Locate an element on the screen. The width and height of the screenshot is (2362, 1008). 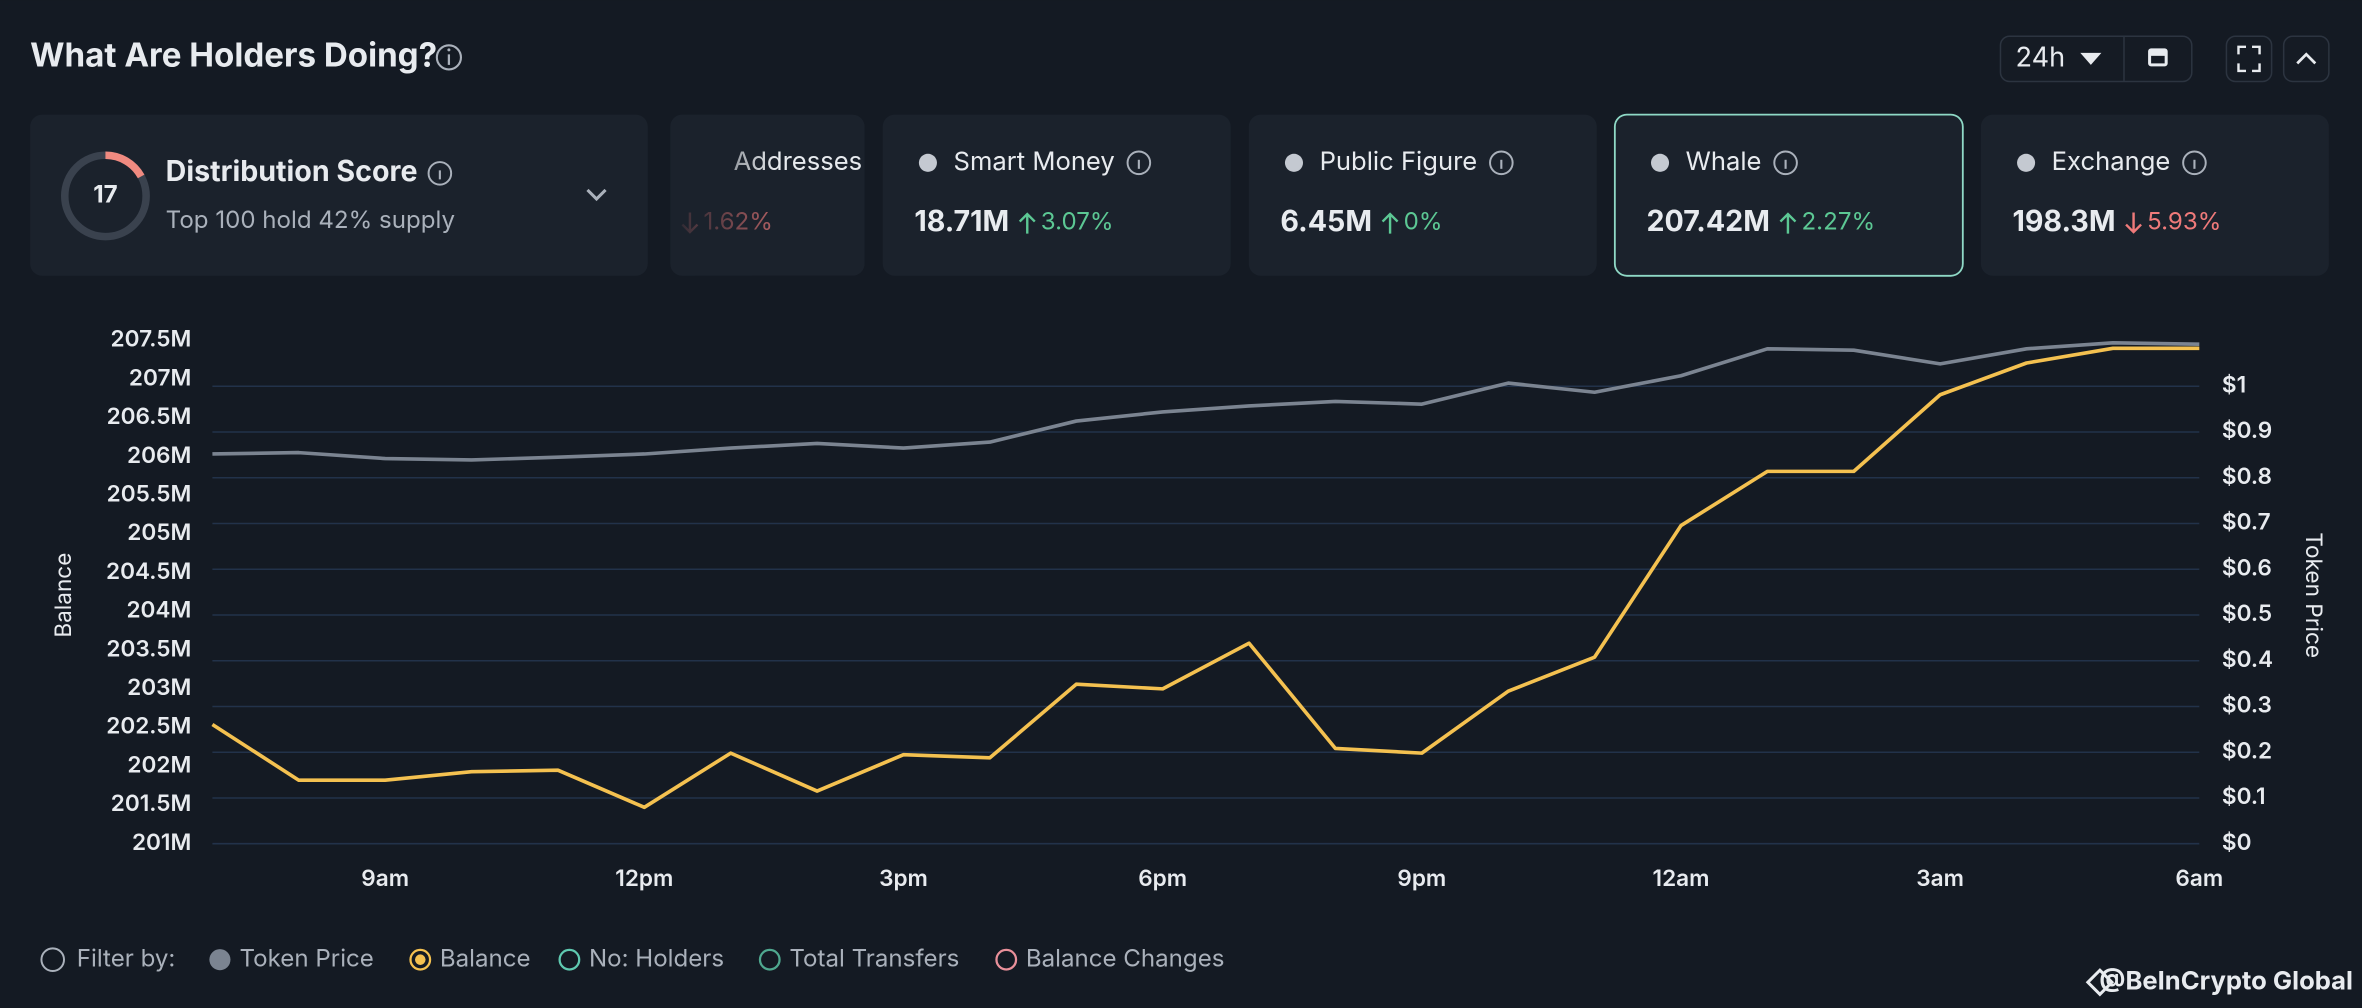
y-tick-label: 203.5M is located at coordinates (148, 648).